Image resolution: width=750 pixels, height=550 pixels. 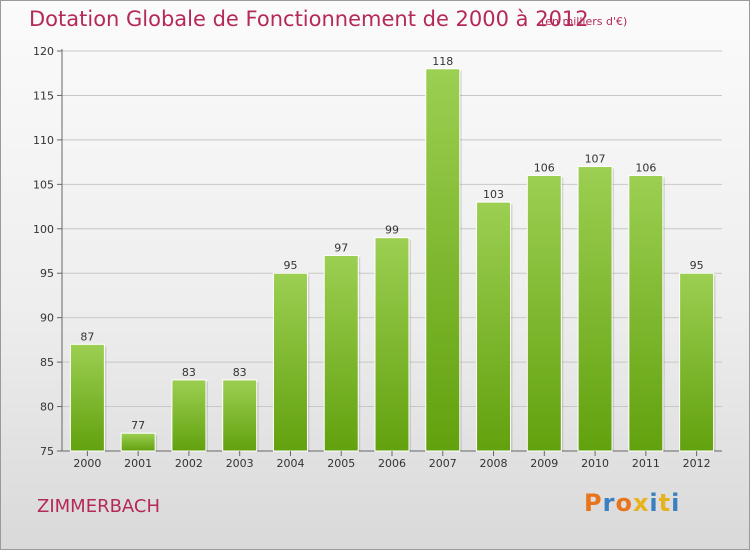 I want to click on x-tick-label: 2009, so click(x=544, y=463).